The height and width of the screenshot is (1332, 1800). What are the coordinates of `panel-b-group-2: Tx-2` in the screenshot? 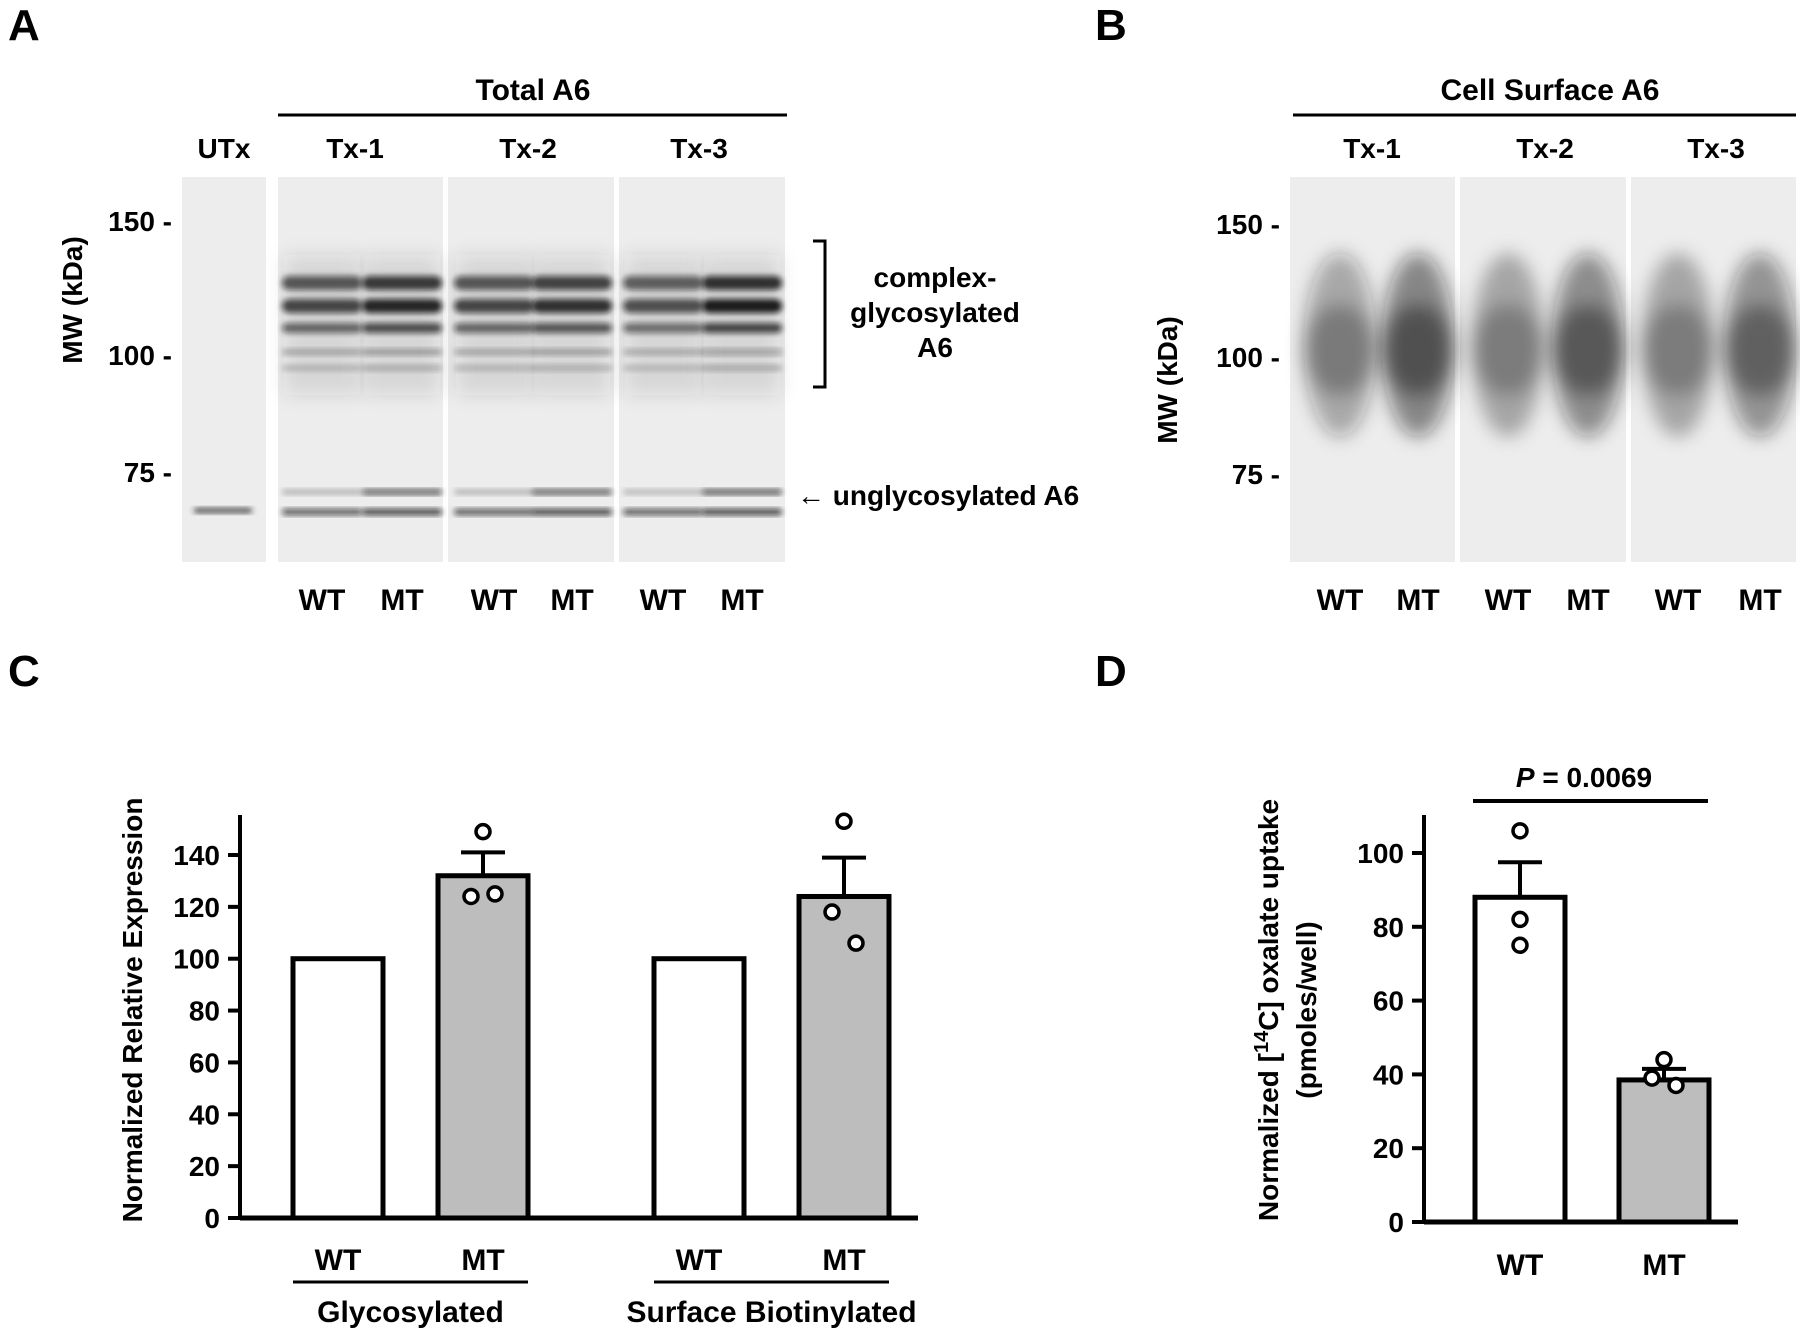 It's located at (1545, 148).